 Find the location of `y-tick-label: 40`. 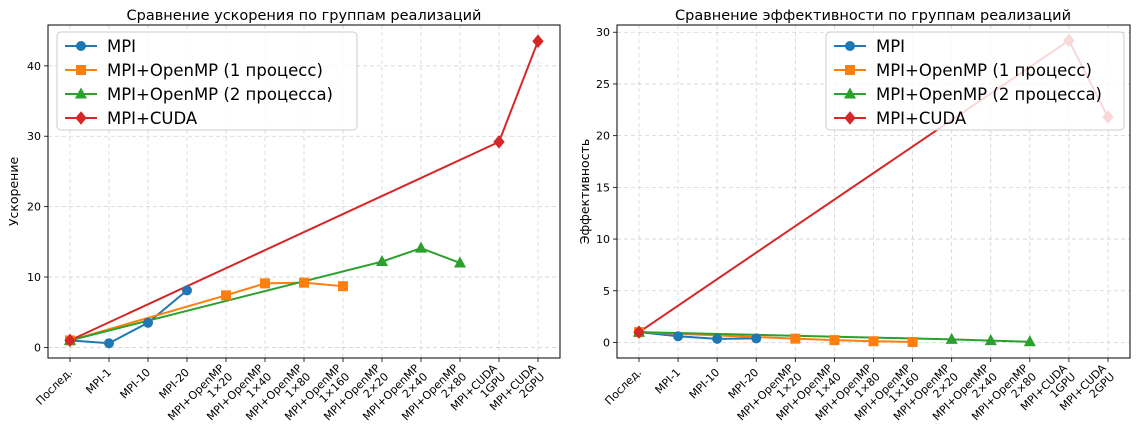

y-tick-label: 40 is located at coordinates (34, 66).